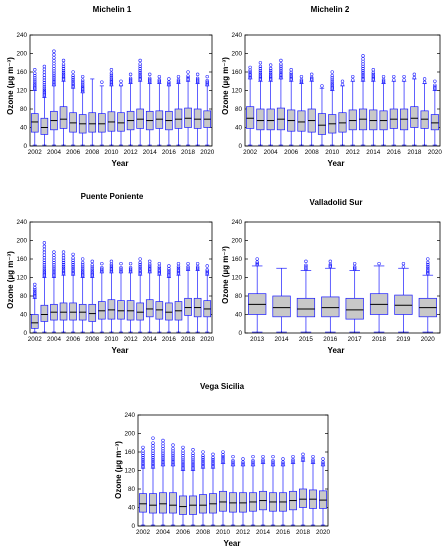 The width and height of the screenshot is (447, 550). I want to click on x-tick-label: 2006, so click(183, 532).